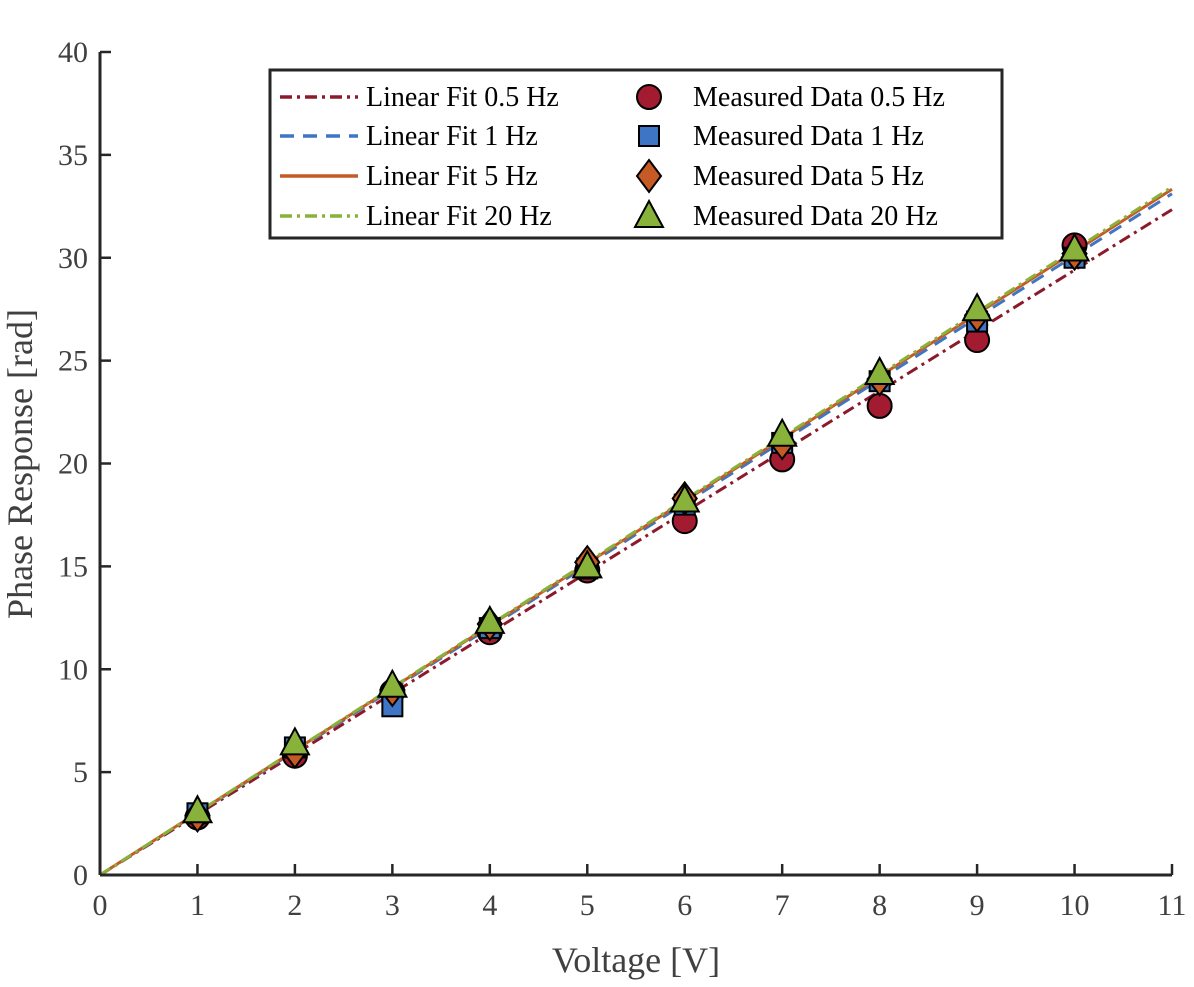 The image size is (1194, 987). What do you see at coordinates (782, 905) in the screenshot?
I see `x-tick-label: 7` at bounding box center [782, 905].